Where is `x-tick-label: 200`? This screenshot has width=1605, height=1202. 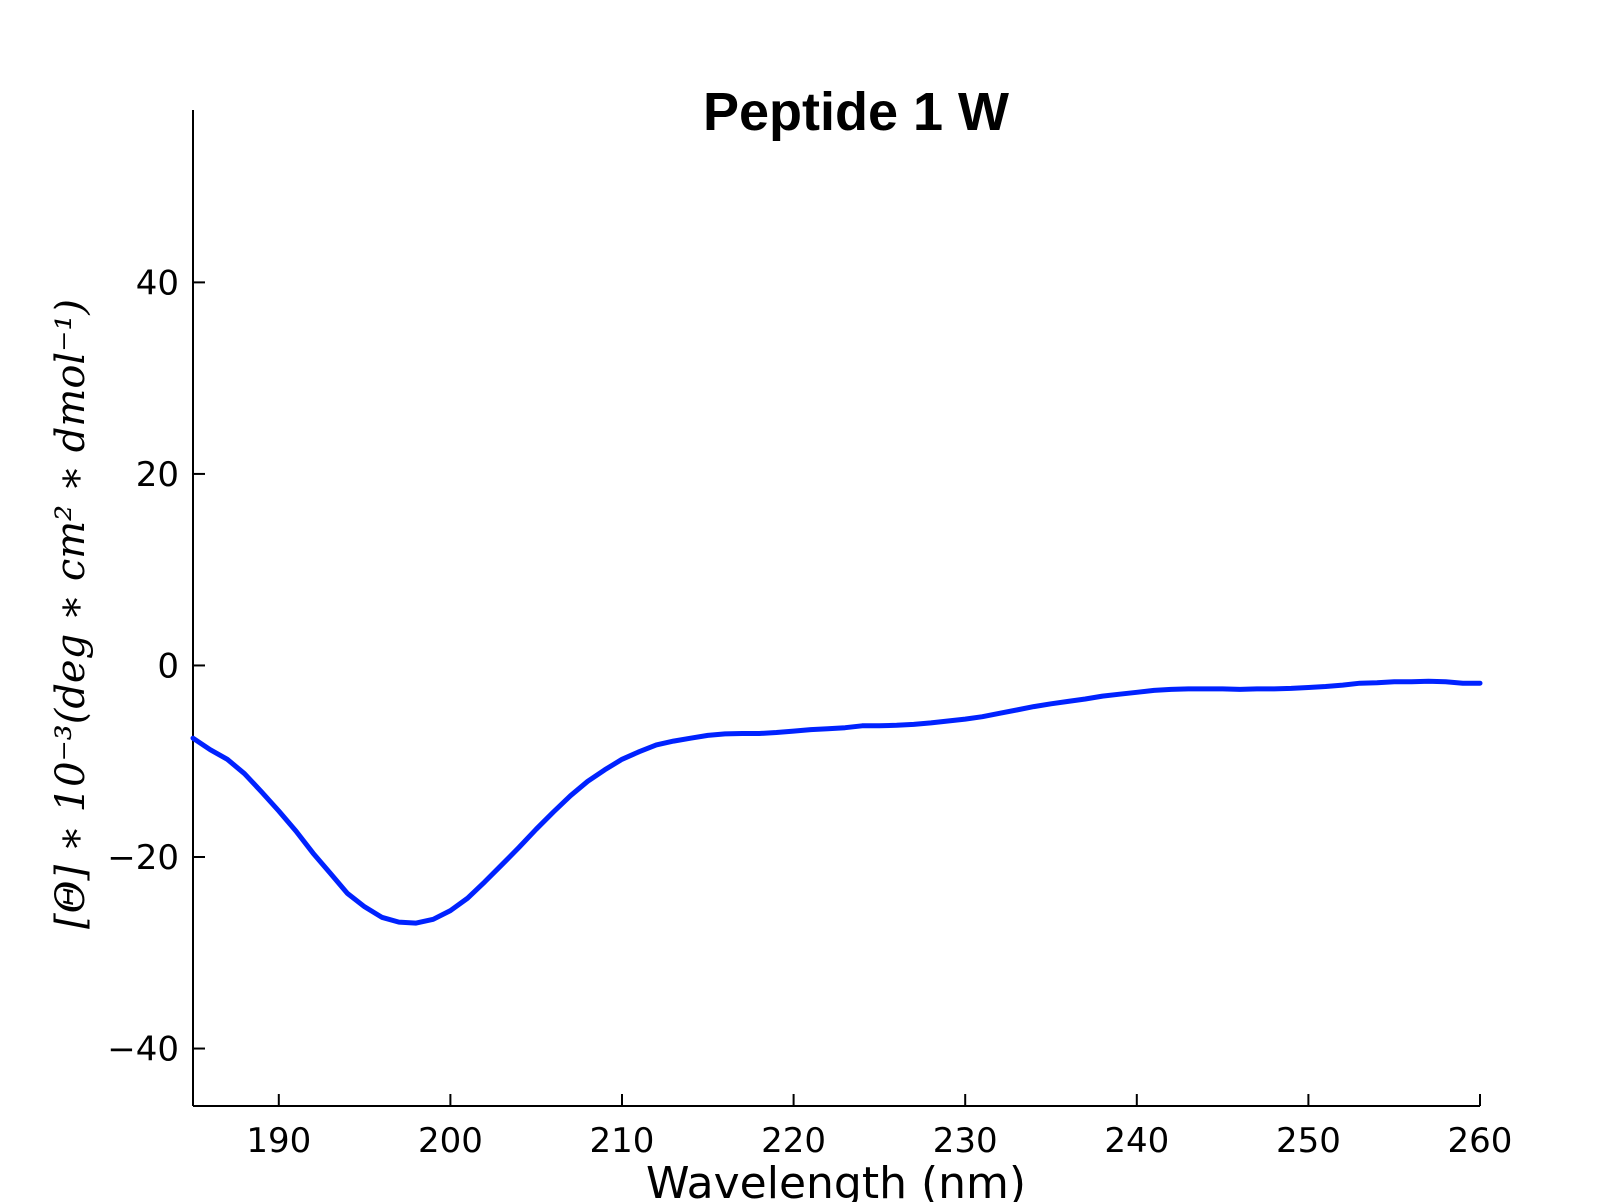 x-tick-label: 200 is located at coordinates (450, 1141).